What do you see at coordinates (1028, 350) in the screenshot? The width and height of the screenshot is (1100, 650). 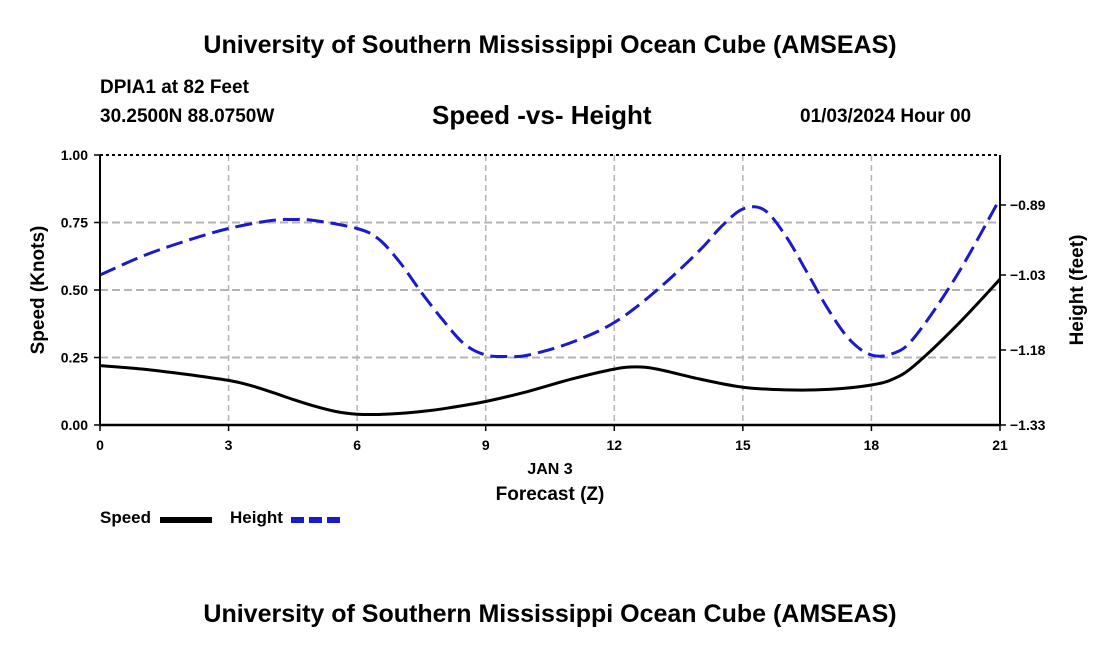 I see `y2-tick-label: −1.18` at bounding box center [1028, 350].